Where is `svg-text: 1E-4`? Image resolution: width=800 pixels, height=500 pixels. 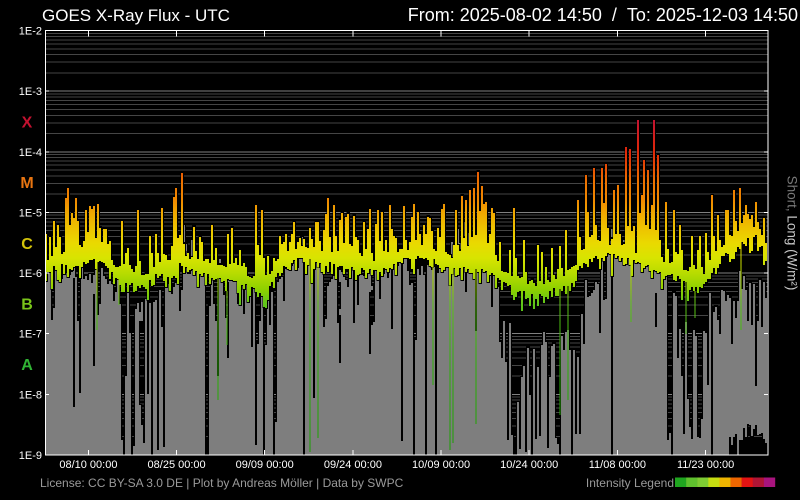 svg-text: 1E-4 is located at coordinates (30, 153).